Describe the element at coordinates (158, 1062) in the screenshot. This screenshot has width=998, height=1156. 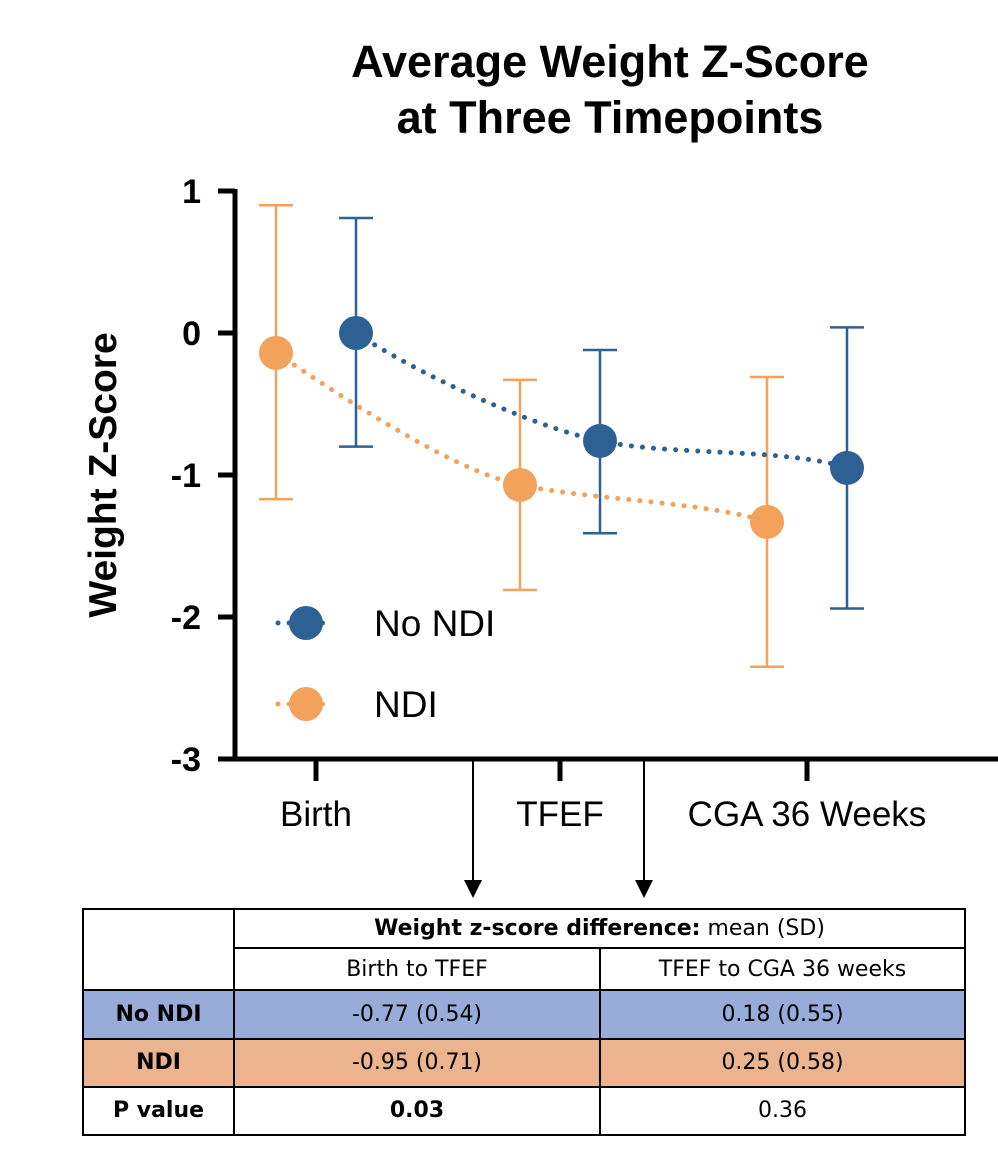
I see `row-label: NDI` at that location.